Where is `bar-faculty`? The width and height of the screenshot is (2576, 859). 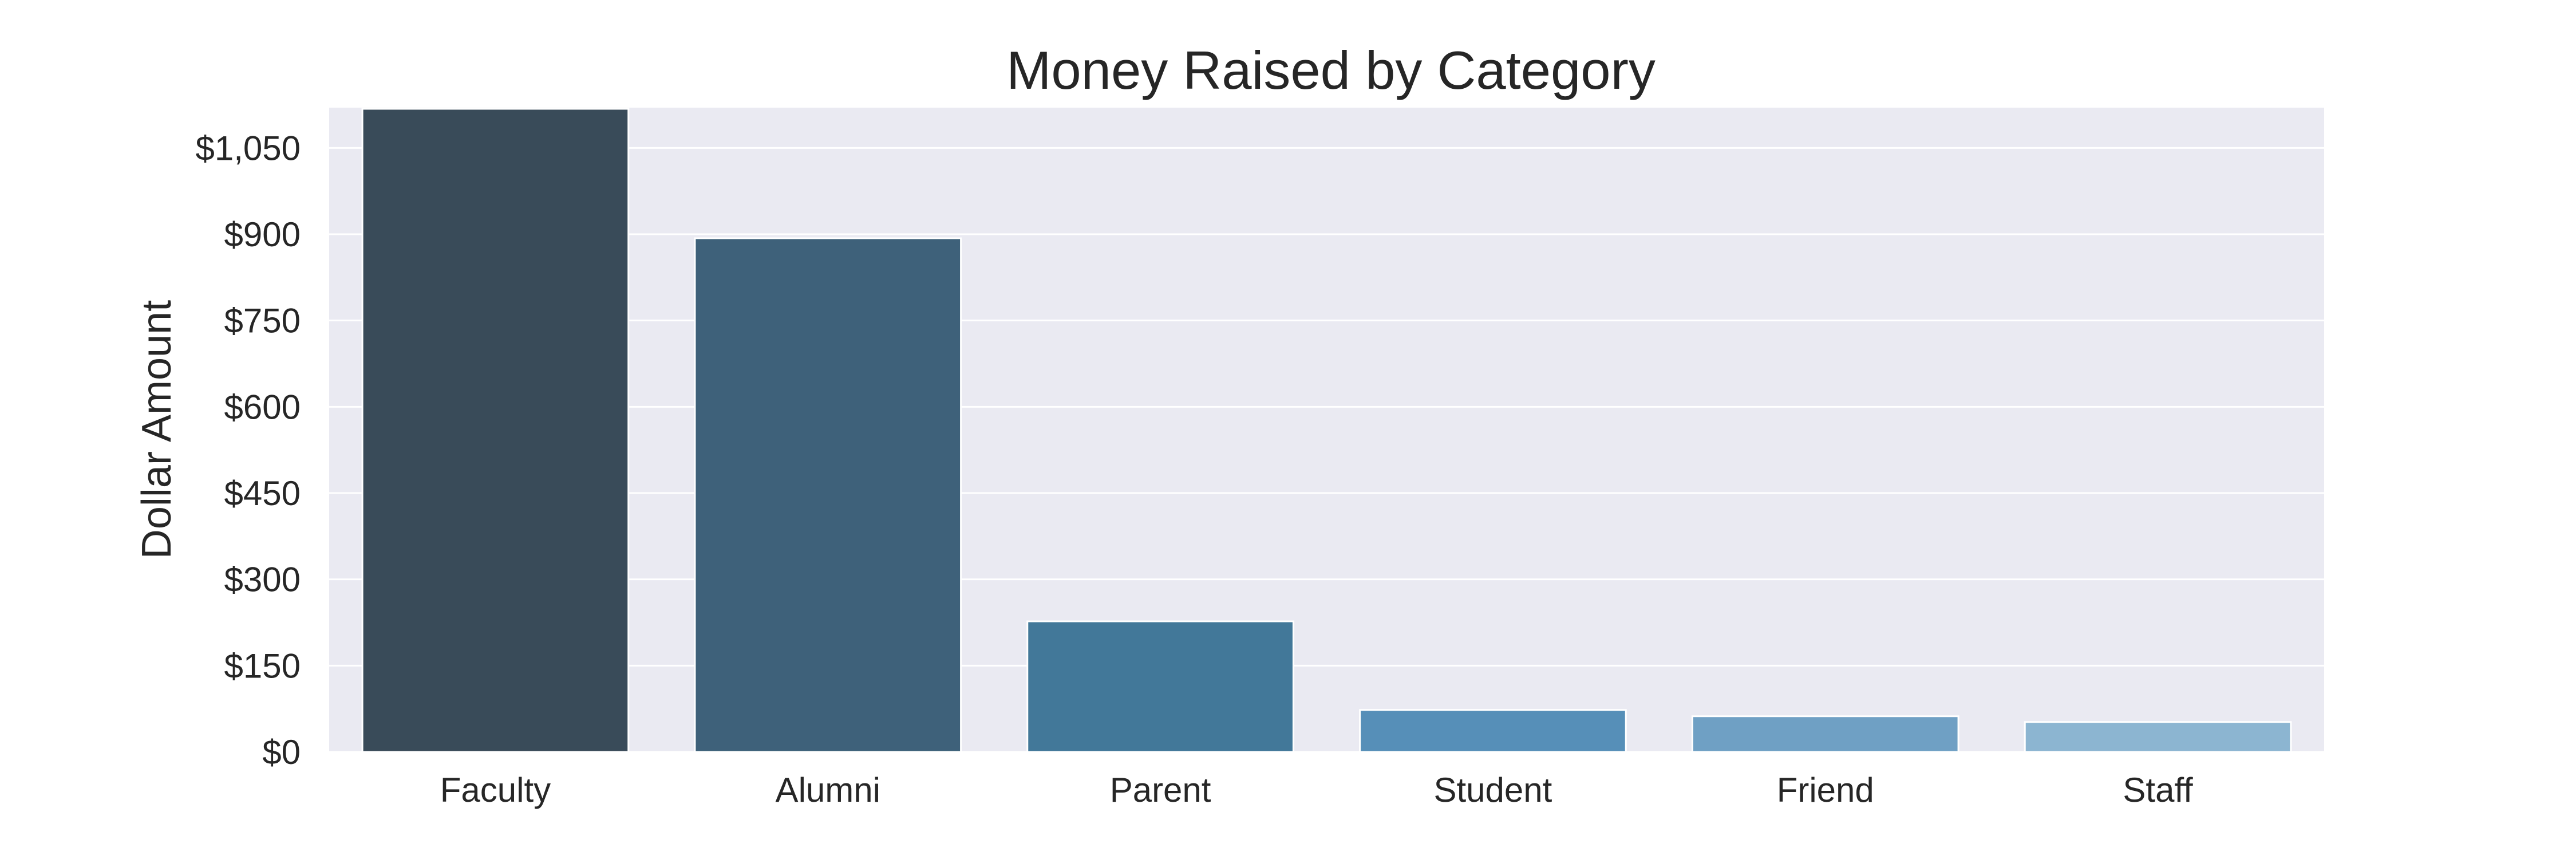 bar-faculty is located at coordinates (495, 431).